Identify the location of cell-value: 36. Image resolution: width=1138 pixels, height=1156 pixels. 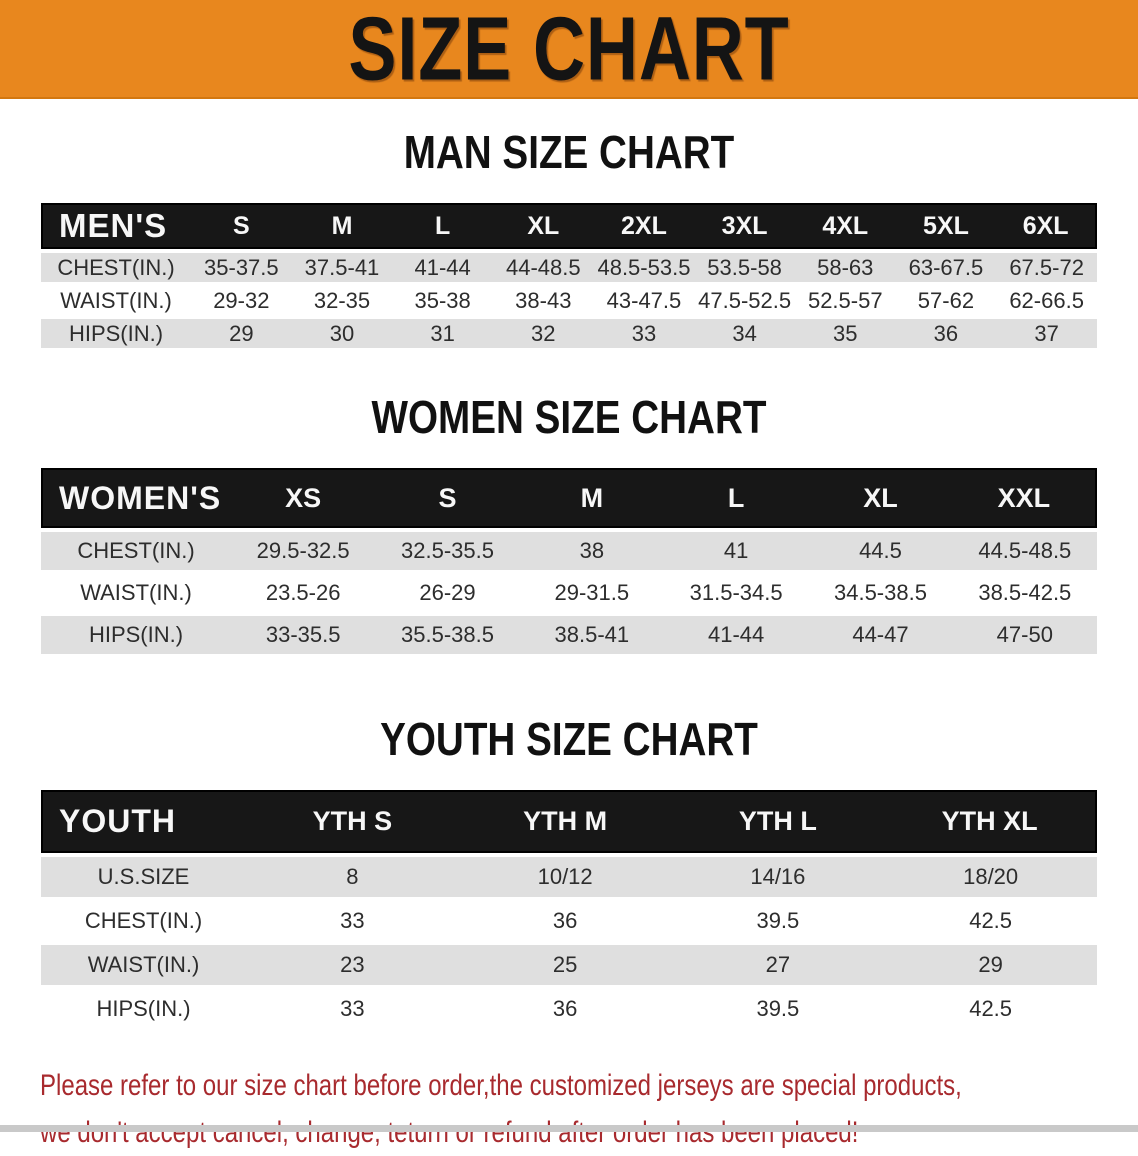
(946, 333).